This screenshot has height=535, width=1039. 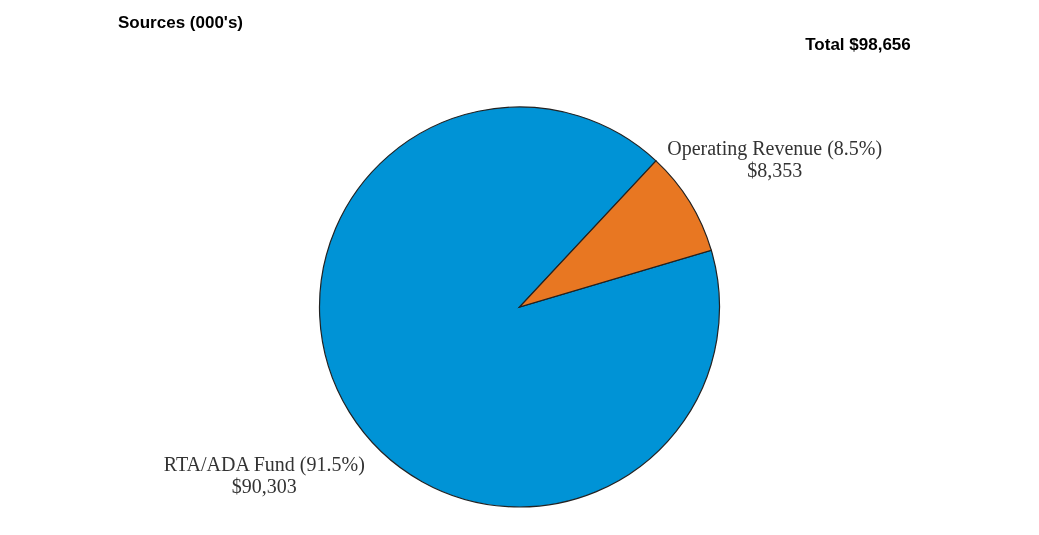 I want to click on text: Total $98,656, so click(x=858, y=44).